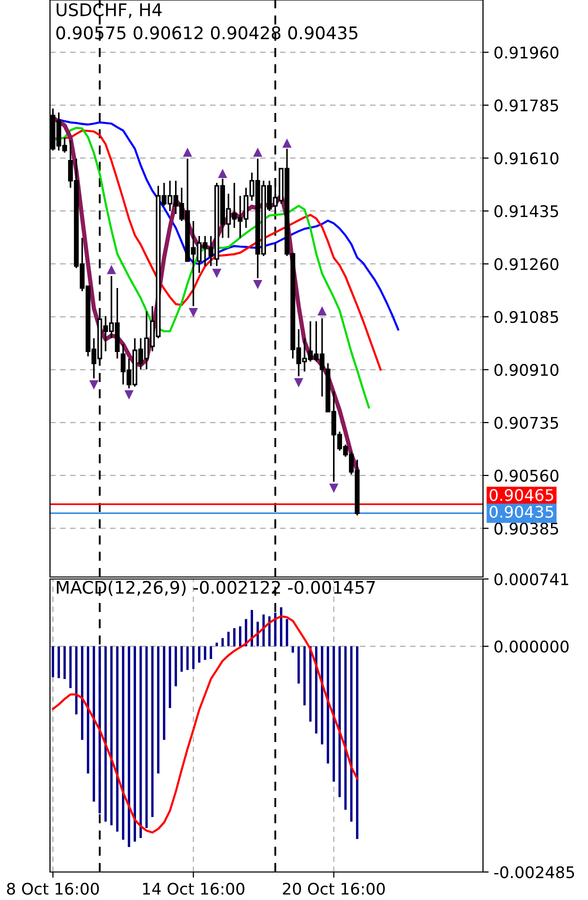 This screenshot has height=900, width=588. Describe the element at coordinates (526, 264) in the screenshot. I see `y-tick-label: 0.91260` at that location.